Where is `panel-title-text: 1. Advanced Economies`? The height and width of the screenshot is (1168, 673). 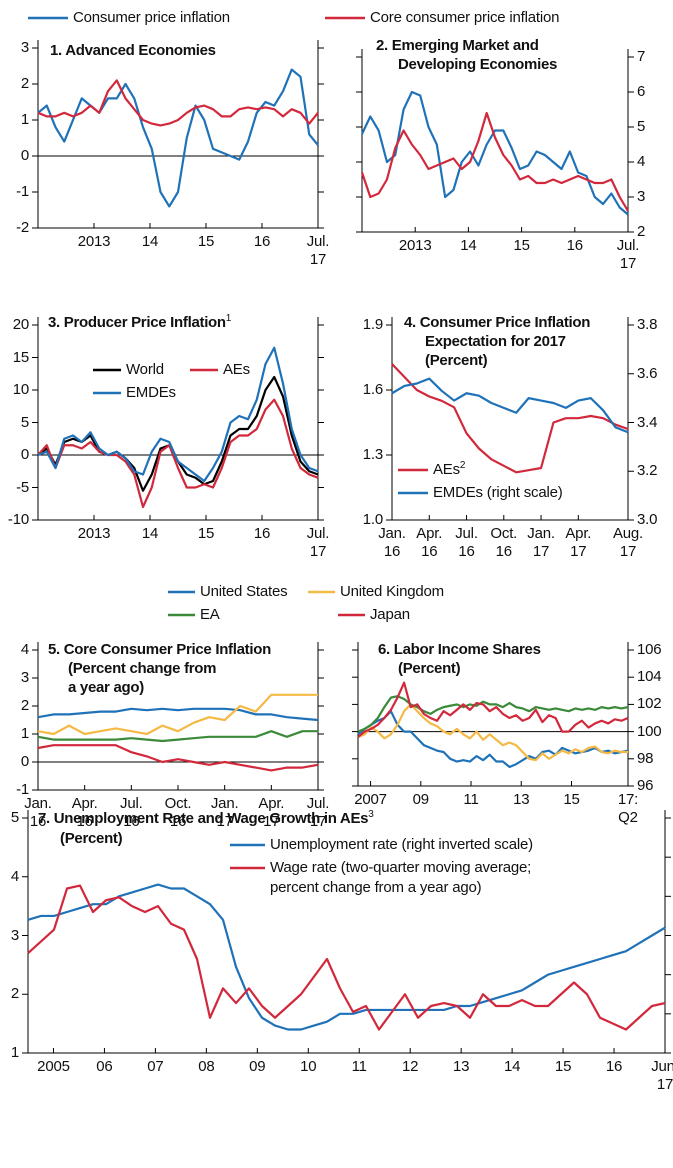 panel-title-text: 1. Advanced Economies is located at coordinates (133, 50).